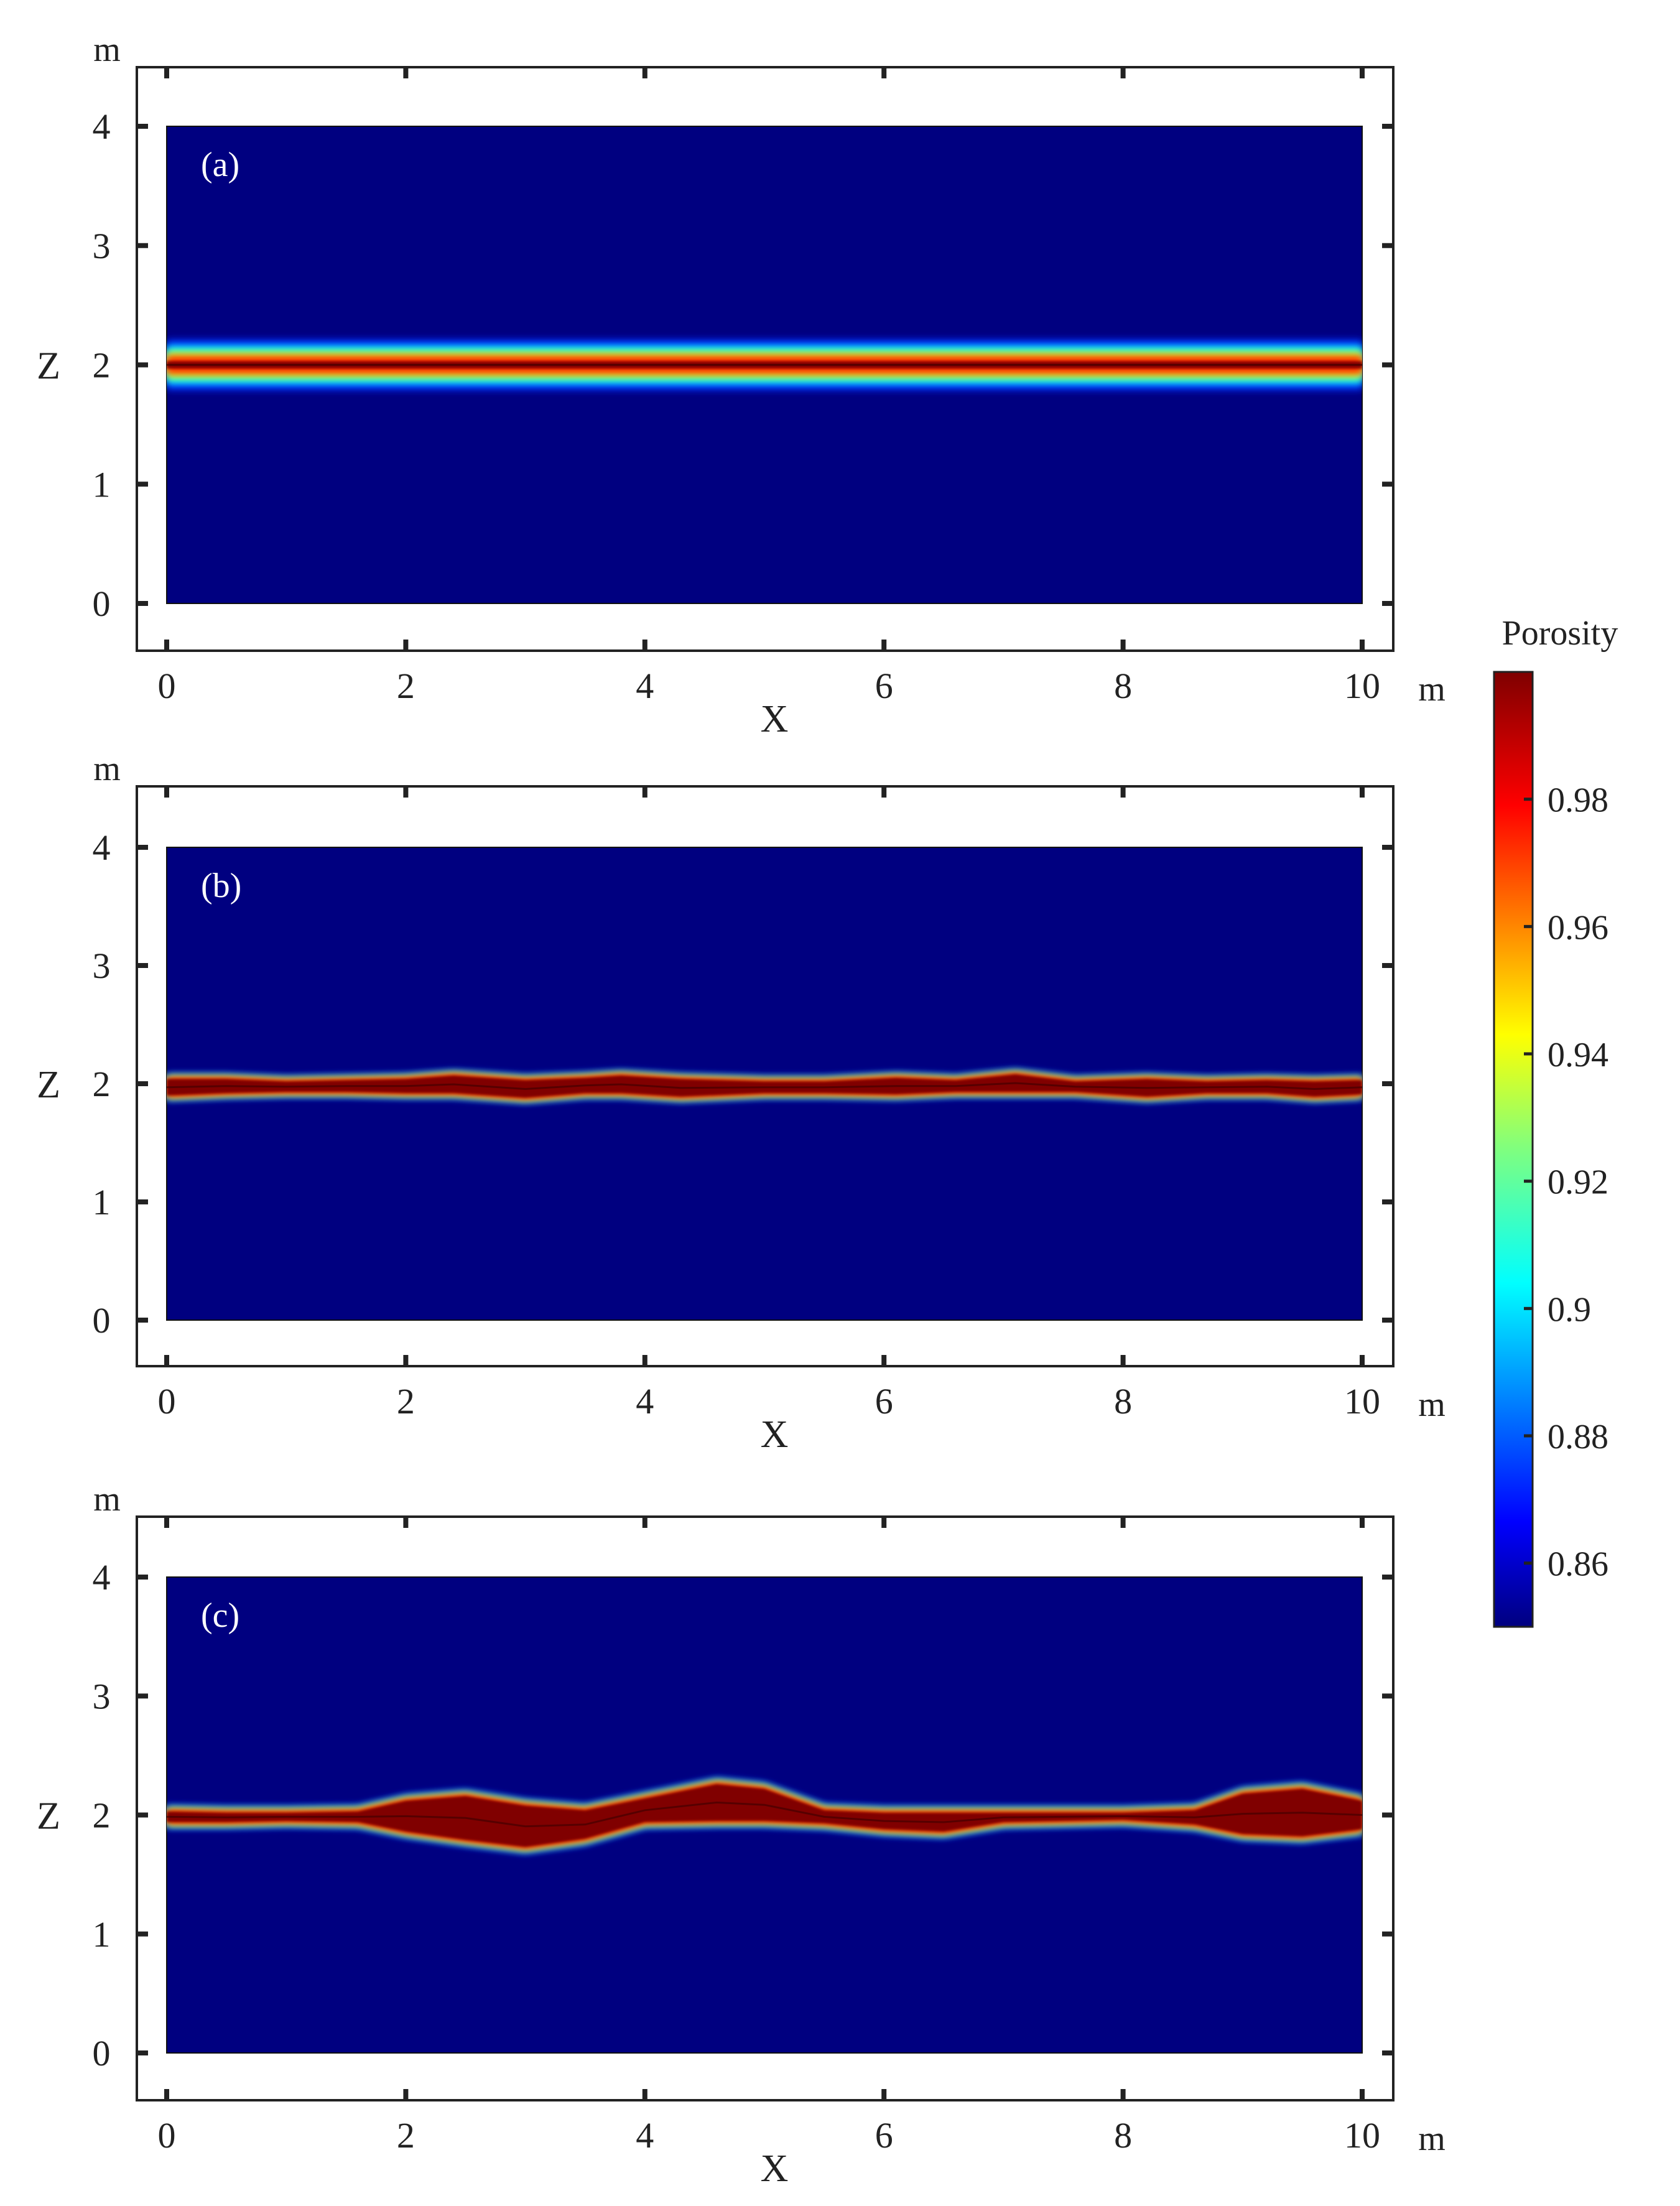  I want to click on colorbar-tick-label: 0.96, so click(1578, 927).